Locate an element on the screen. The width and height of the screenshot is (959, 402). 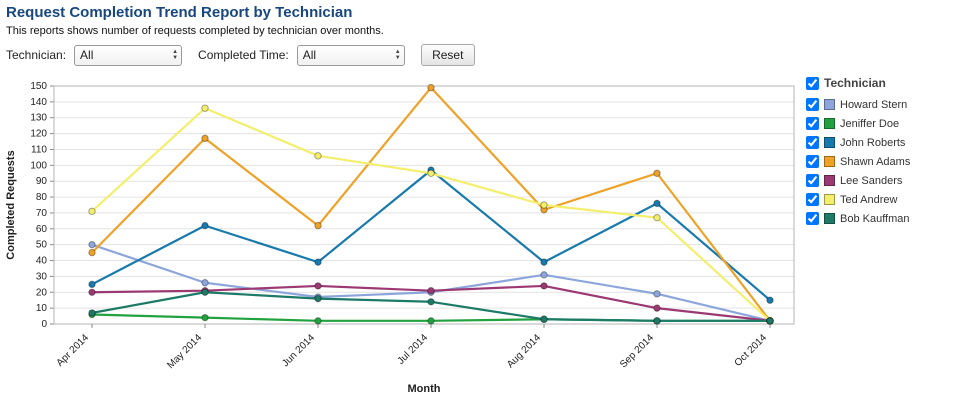
legend-checkbox-john-roberts is located at coordinates (812, 142).